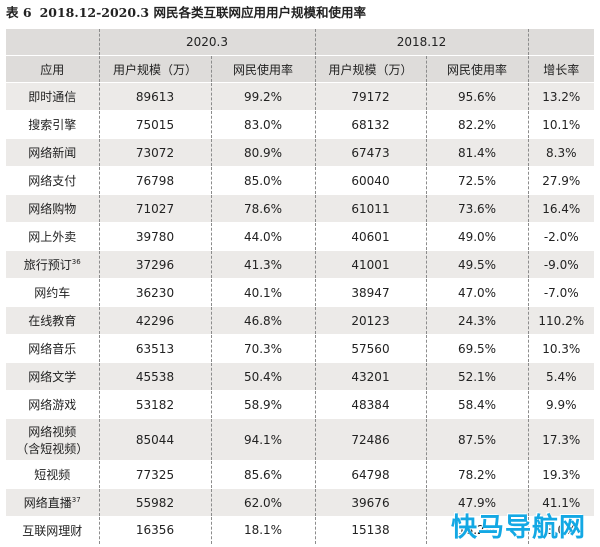 This screenshot has height=547, width=600. I want to click on rate-2020-cell: 85.0%, so click(262, 180).